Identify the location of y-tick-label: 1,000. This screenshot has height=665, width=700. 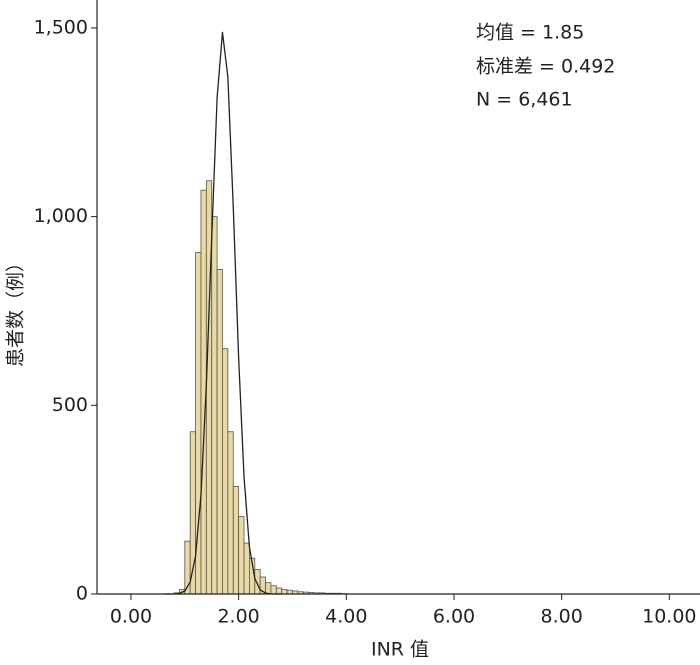
(61, 216).